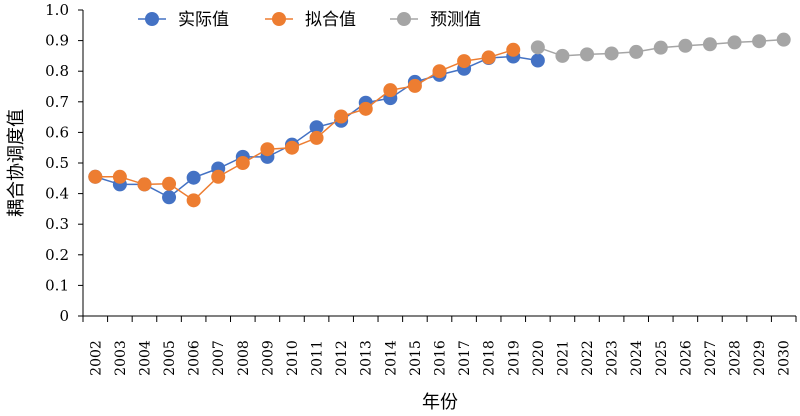 Image resolution: width=800 pixels, height=416 pixels. I want to click on y-tick-label: 1.0, so click(57, 10).